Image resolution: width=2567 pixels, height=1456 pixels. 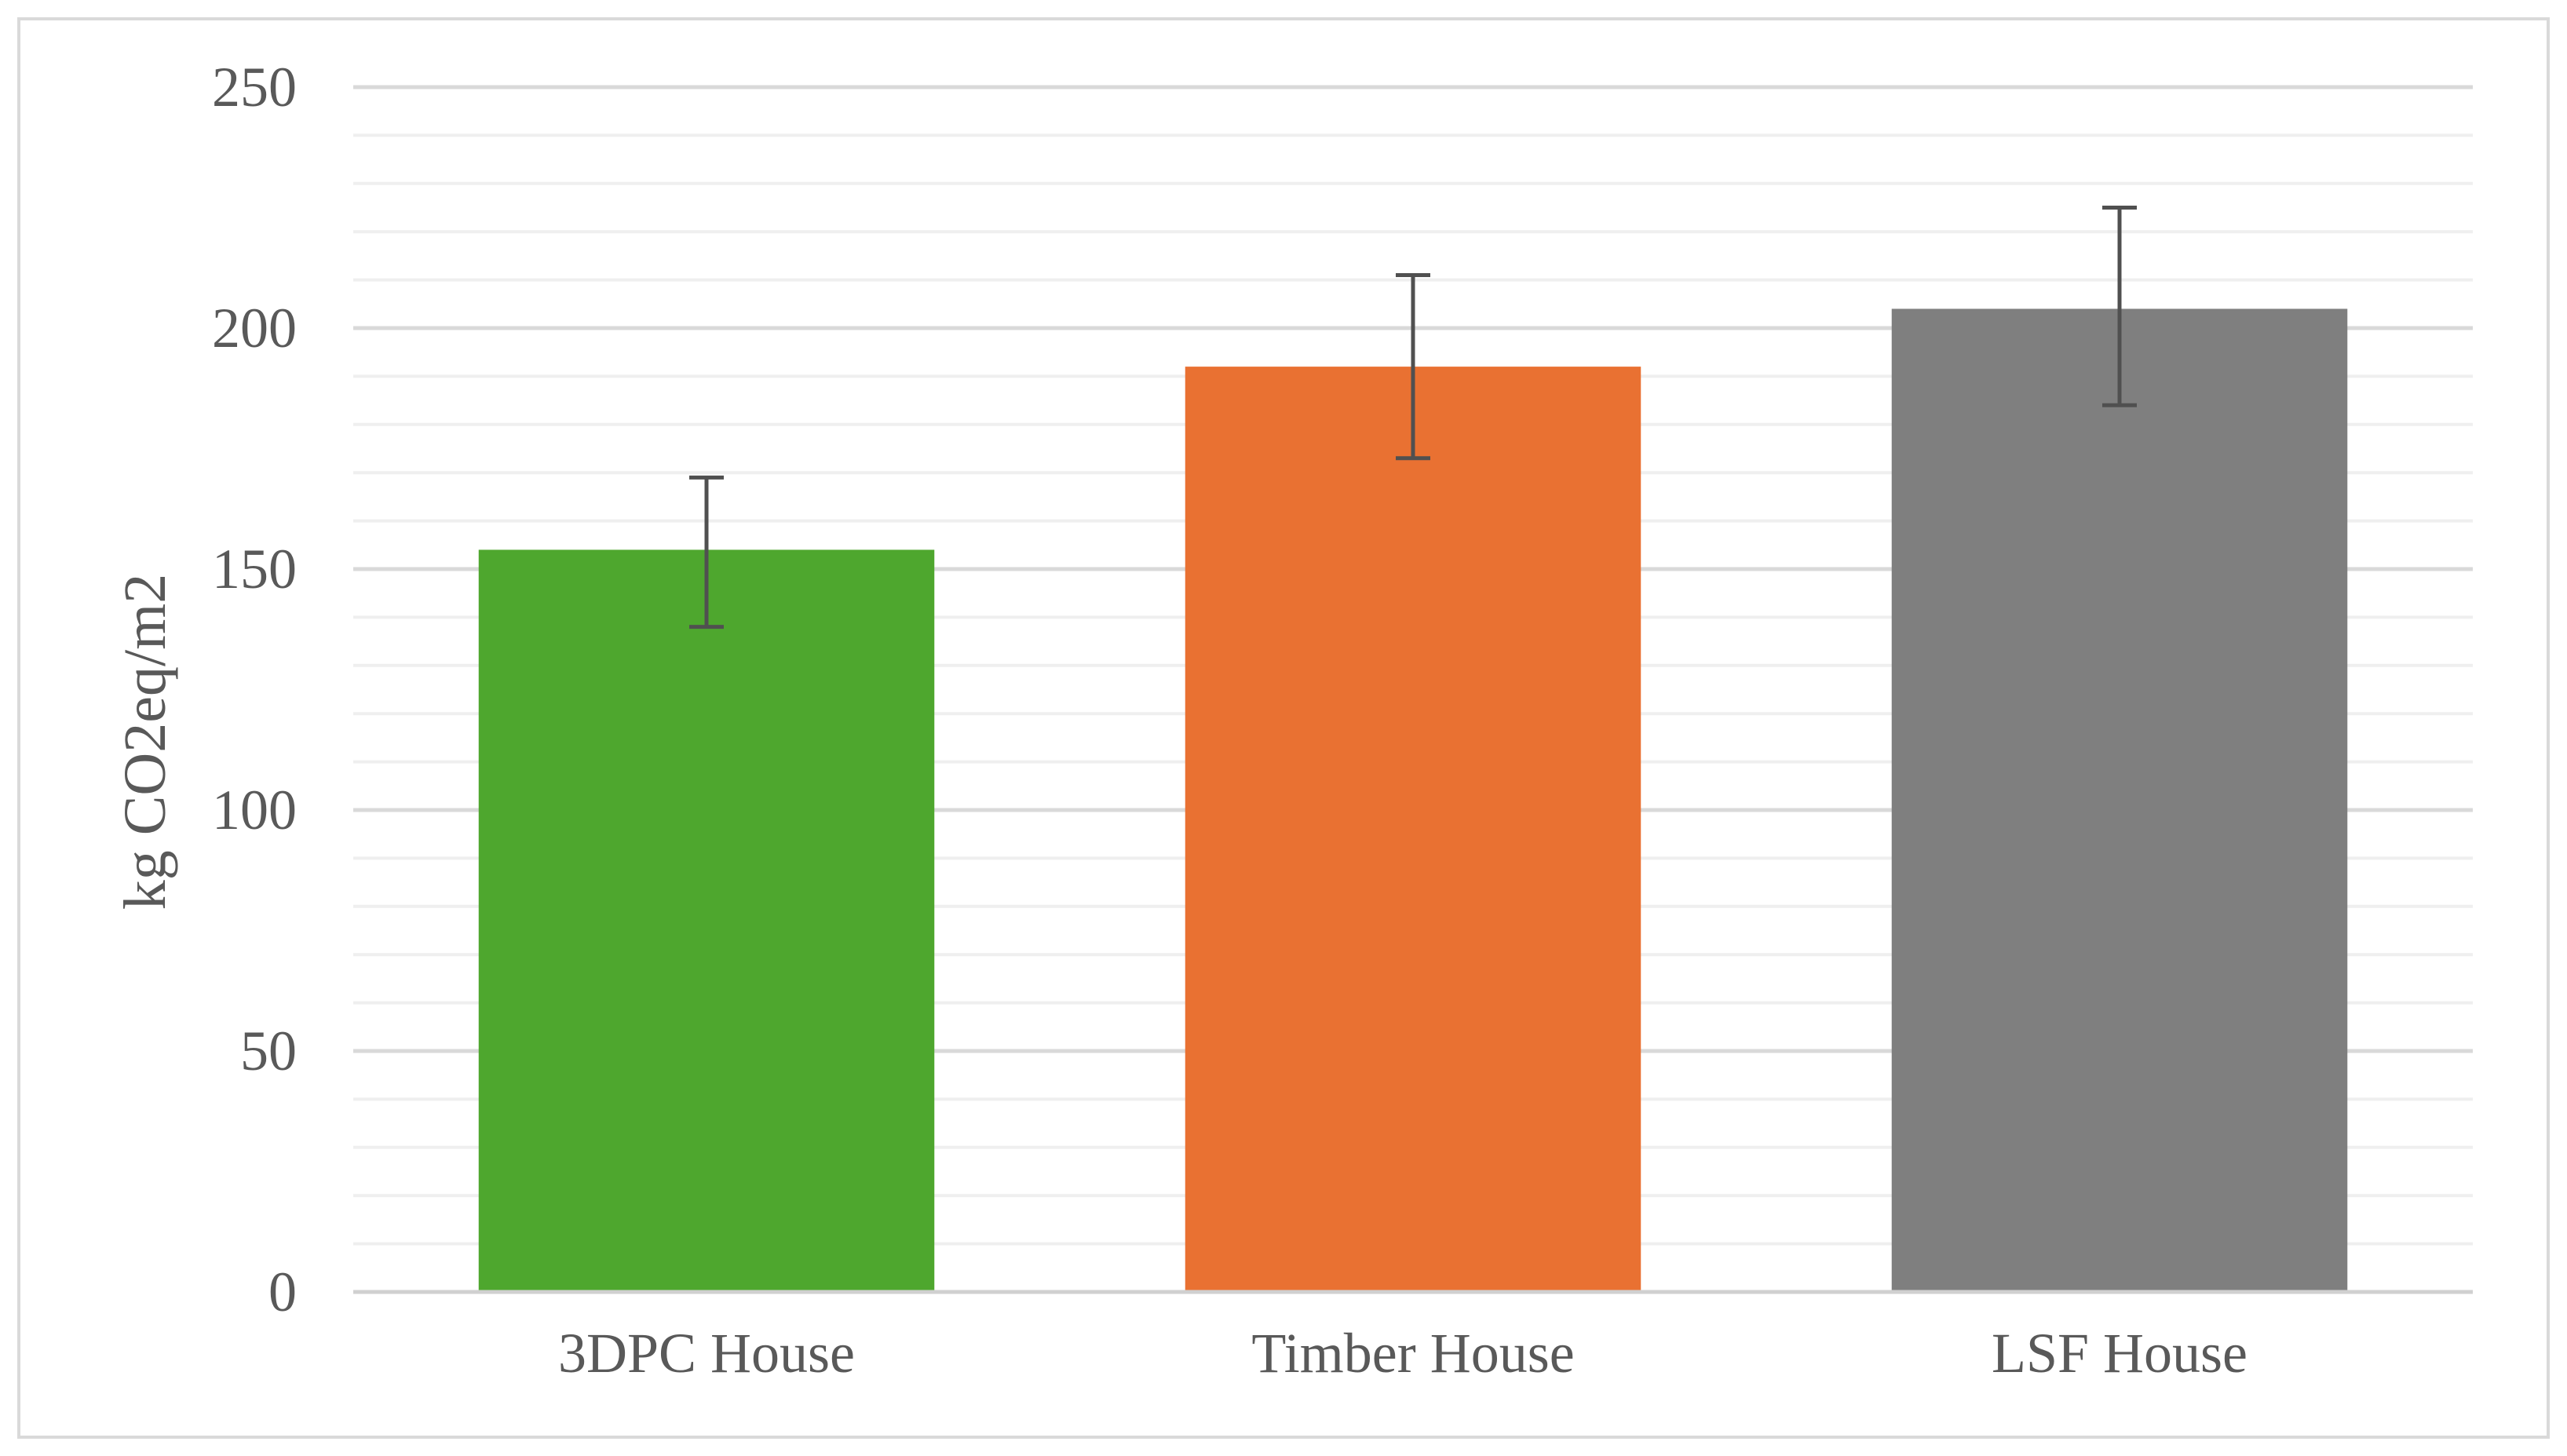 What do you see at coordinates (707, 1353) in the screenshot?
I see `x-tick-label: 3DPC House` at bounding box center [707, 1353].